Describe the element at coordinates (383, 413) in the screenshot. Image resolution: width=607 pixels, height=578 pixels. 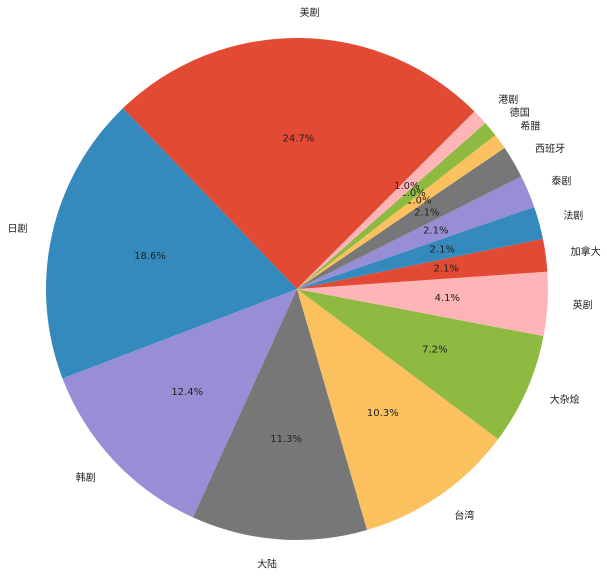
I see `value-label: 10.3%` at that location.